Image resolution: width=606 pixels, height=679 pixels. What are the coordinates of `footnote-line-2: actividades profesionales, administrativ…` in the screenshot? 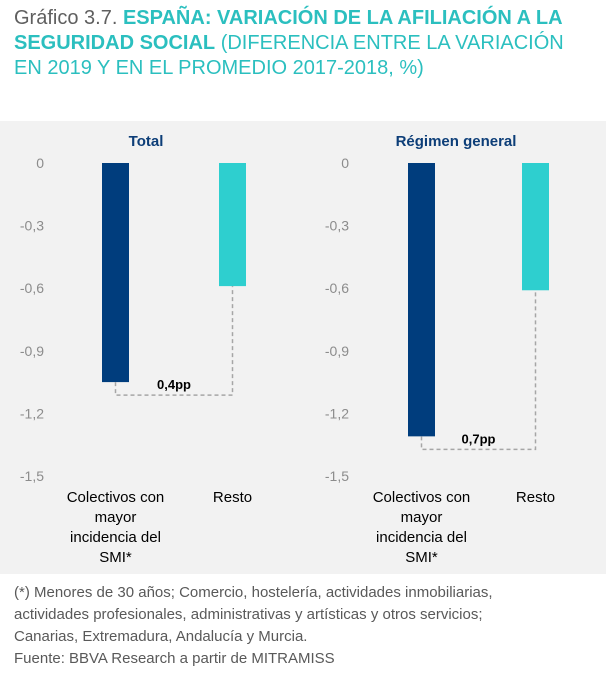 It's located at (248, 614).